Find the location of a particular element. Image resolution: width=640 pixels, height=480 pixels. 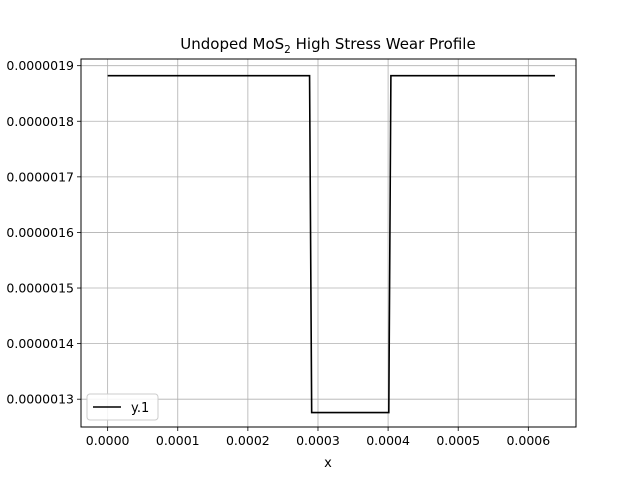

y-tick-label: 0.0000019 is located at coordinates (40, 65).